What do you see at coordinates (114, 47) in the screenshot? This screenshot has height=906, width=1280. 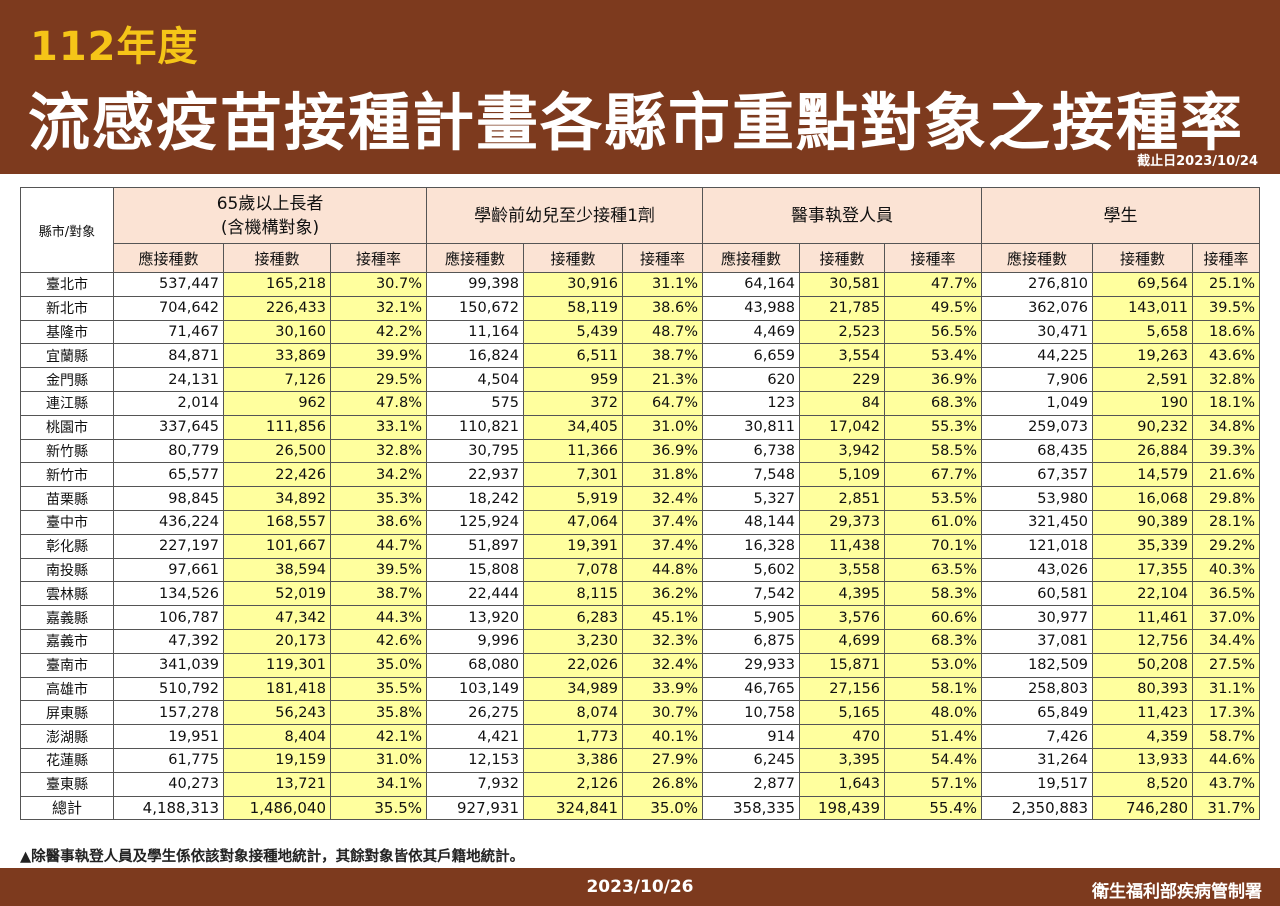 I see `year-label: 112年度` at bounding box center [114, 47].